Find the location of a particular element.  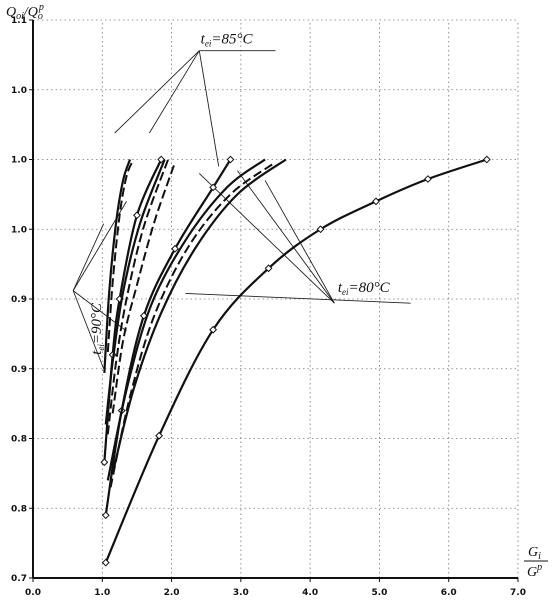

x-axis-title-den: G is located at coordinates (532, 572).